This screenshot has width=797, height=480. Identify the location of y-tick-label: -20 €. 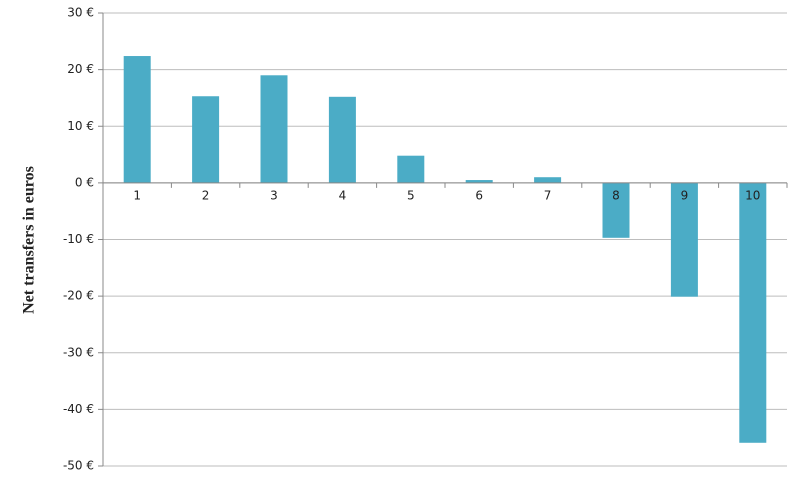
(78, 296).